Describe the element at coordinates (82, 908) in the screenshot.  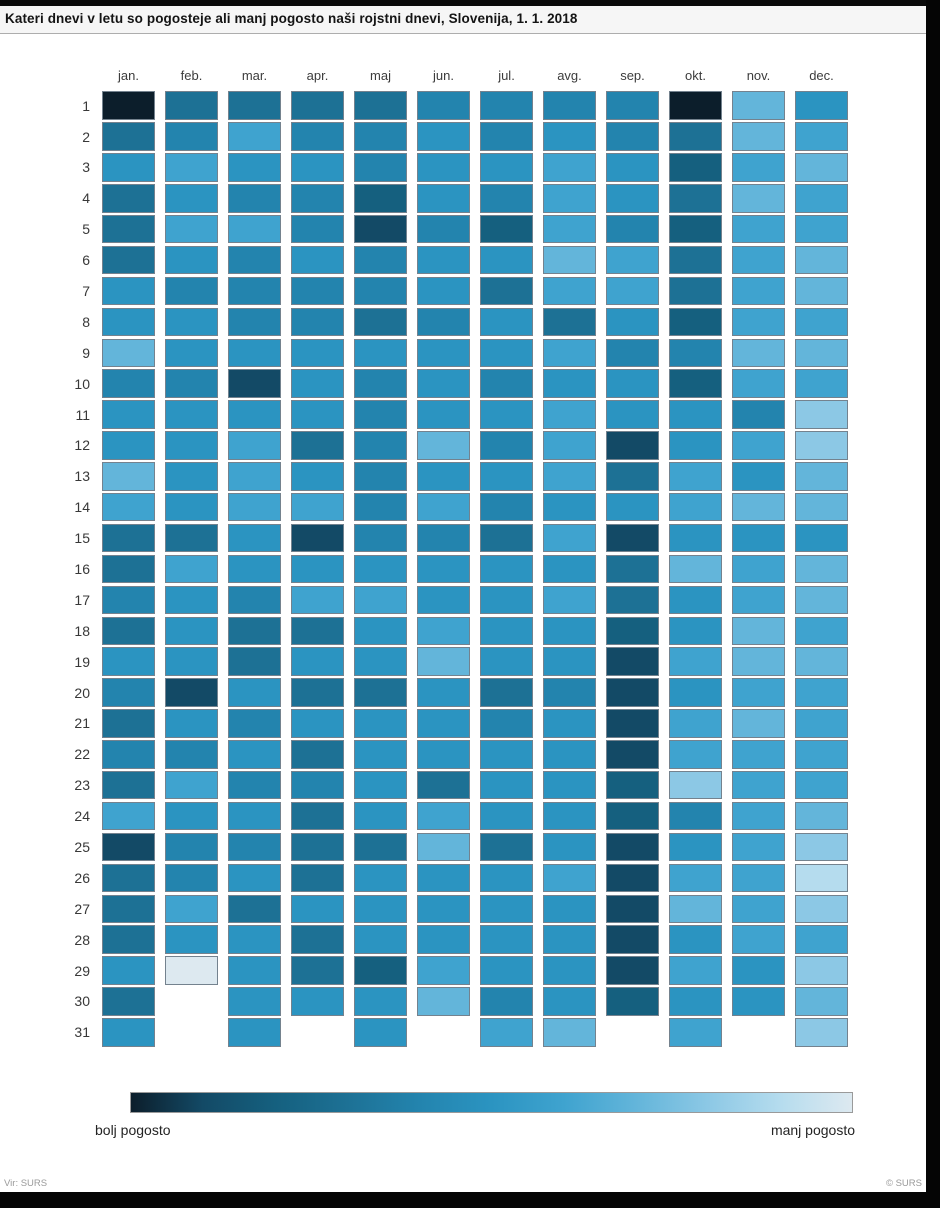
I see `day-label: 27` at that location.